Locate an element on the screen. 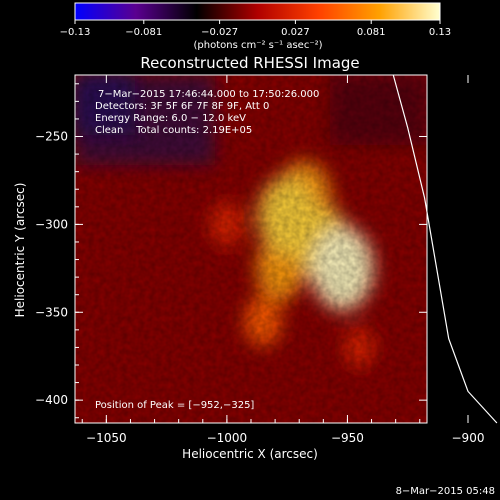  x-tick-label: −1050 is located at coordinates (106, 438).